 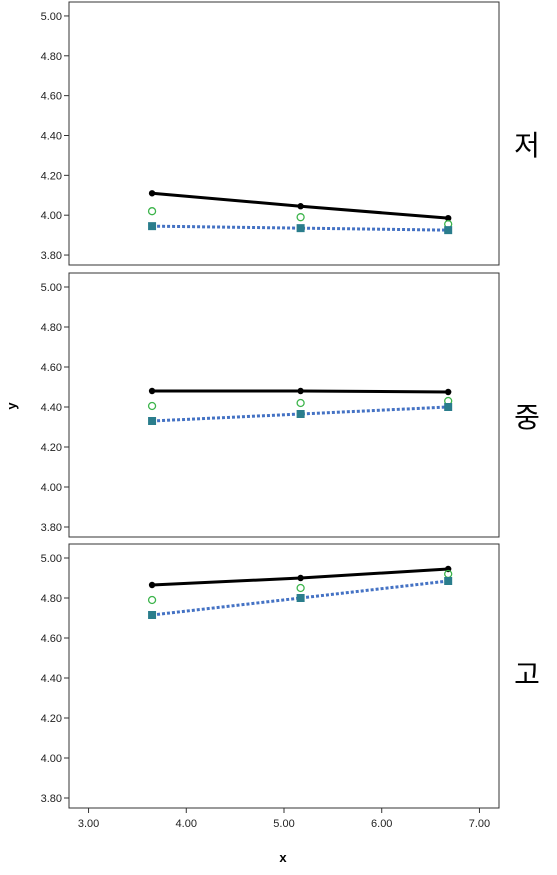 I want to click on x-tick-label: 7.00, so click(x=479, y=824).